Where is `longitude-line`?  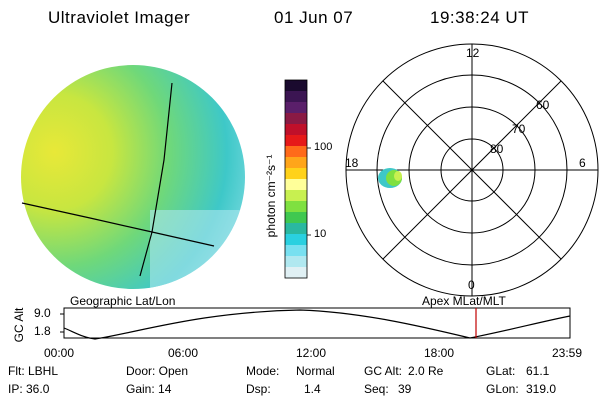
longitude-line is located at coordinates (156, 179).